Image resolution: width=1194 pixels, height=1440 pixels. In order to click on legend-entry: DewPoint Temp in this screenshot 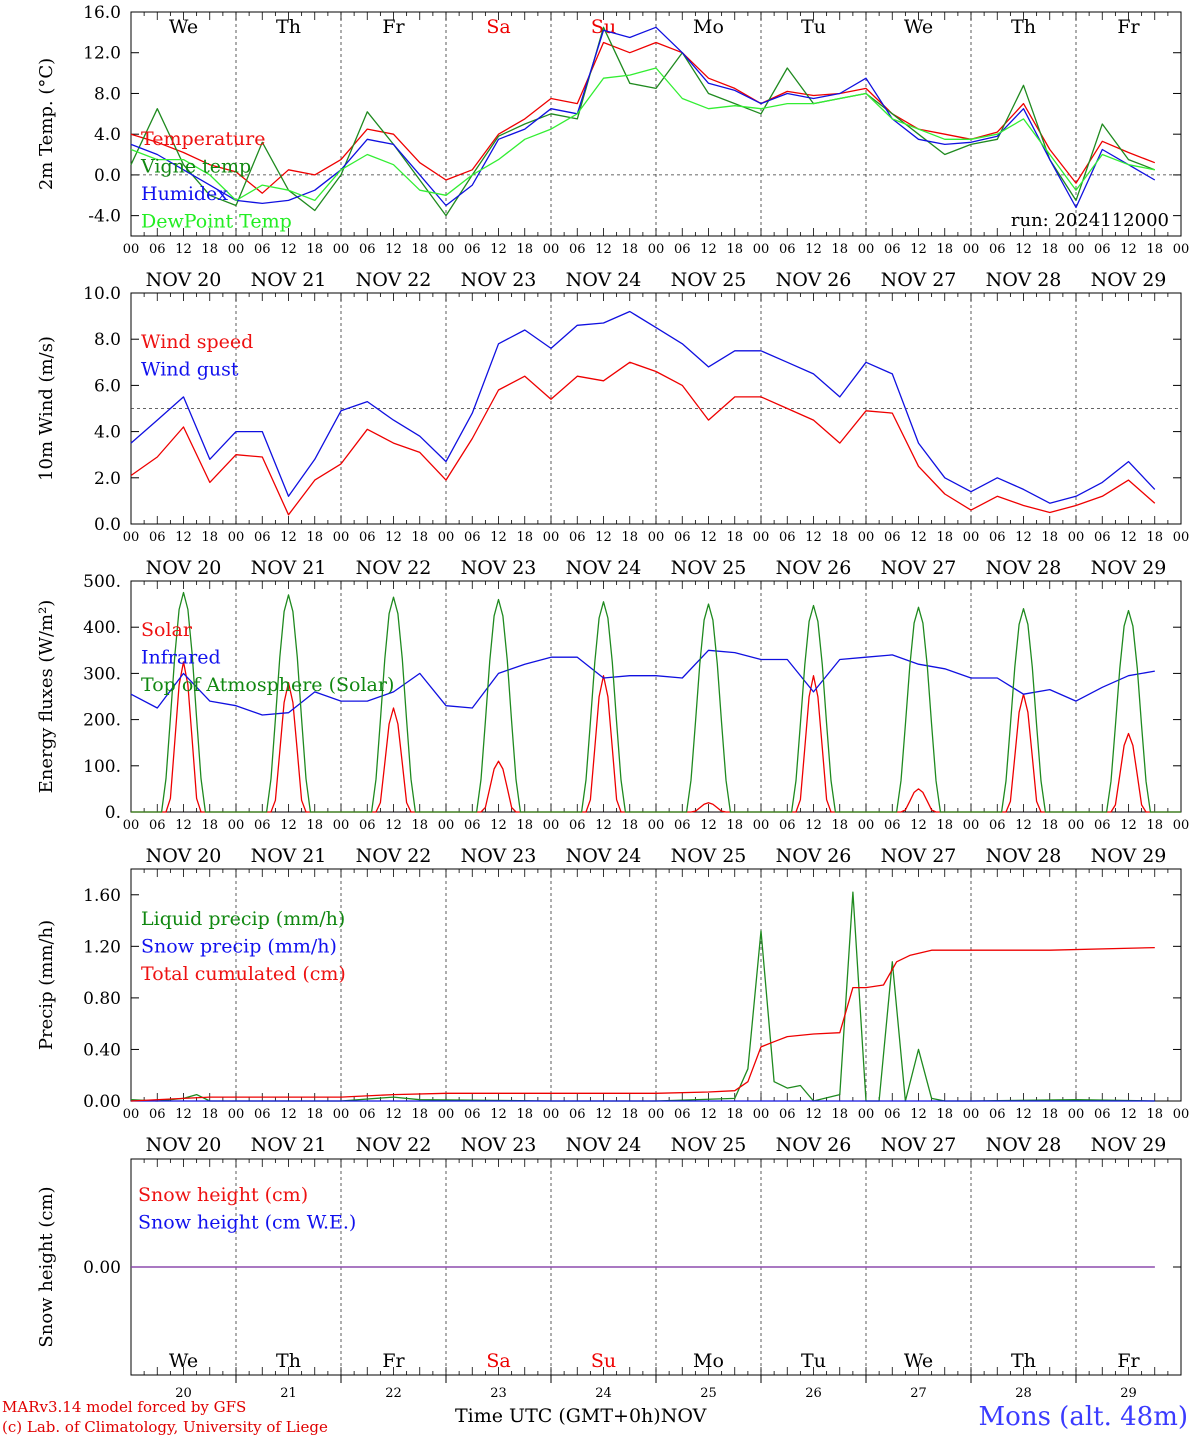, I will do `click(216, 222)`.